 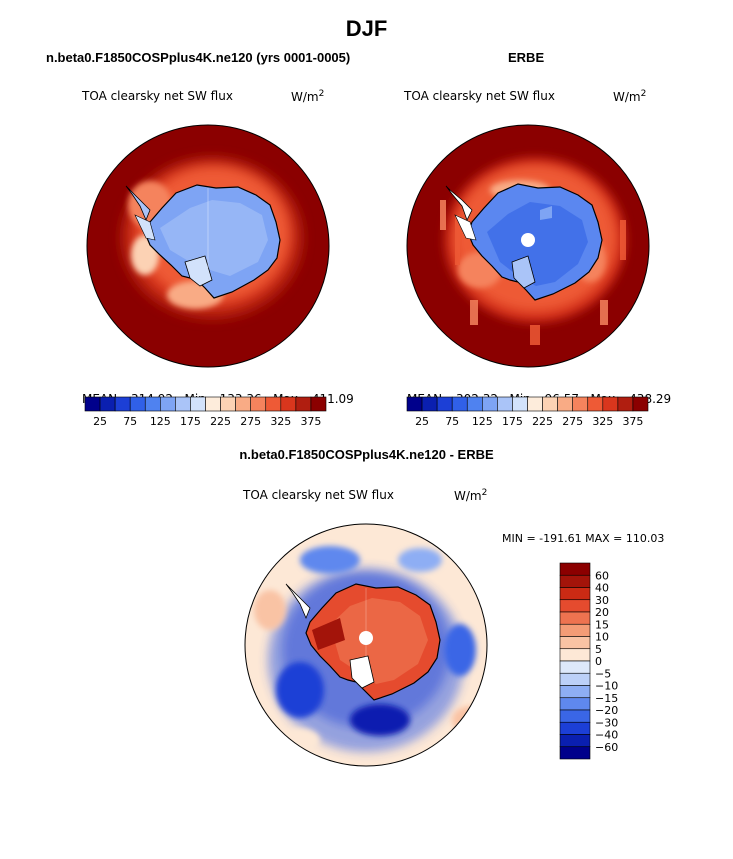 I want to click on model-colorbar-tick-label: 175, so click(x=190, y=421).